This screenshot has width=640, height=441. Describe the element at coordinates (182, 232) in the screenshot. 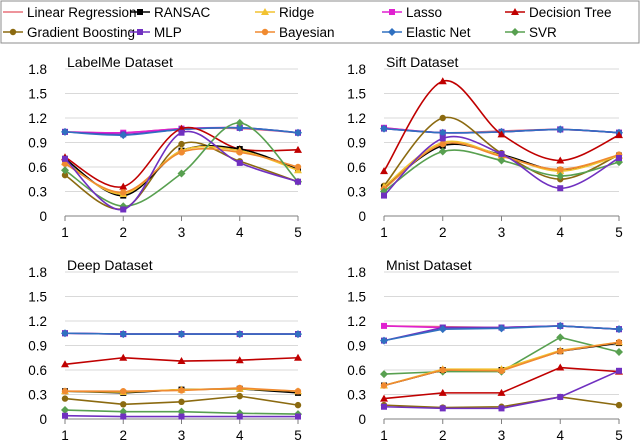

I see `x-tick-label: 3` at that location.